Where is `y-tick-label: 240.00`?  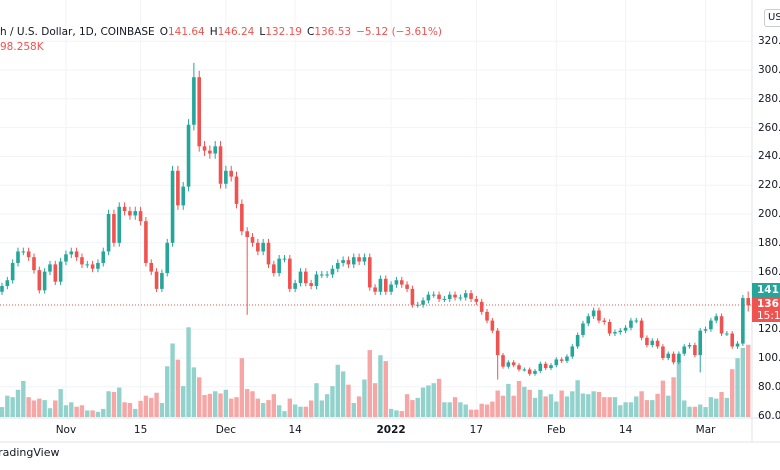 y-tick-label: 240.00 is located at coordinates (769, 156).